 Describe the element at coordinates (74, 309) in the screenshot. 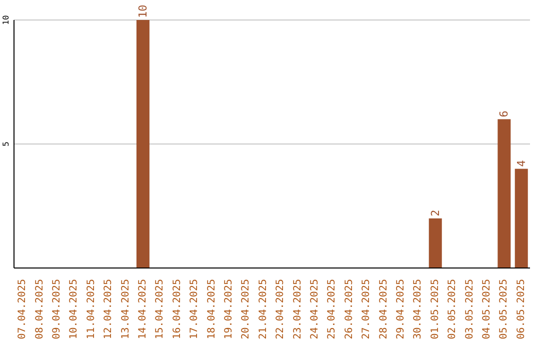

I see `x-tick-label: 10.04.2025` at that location.